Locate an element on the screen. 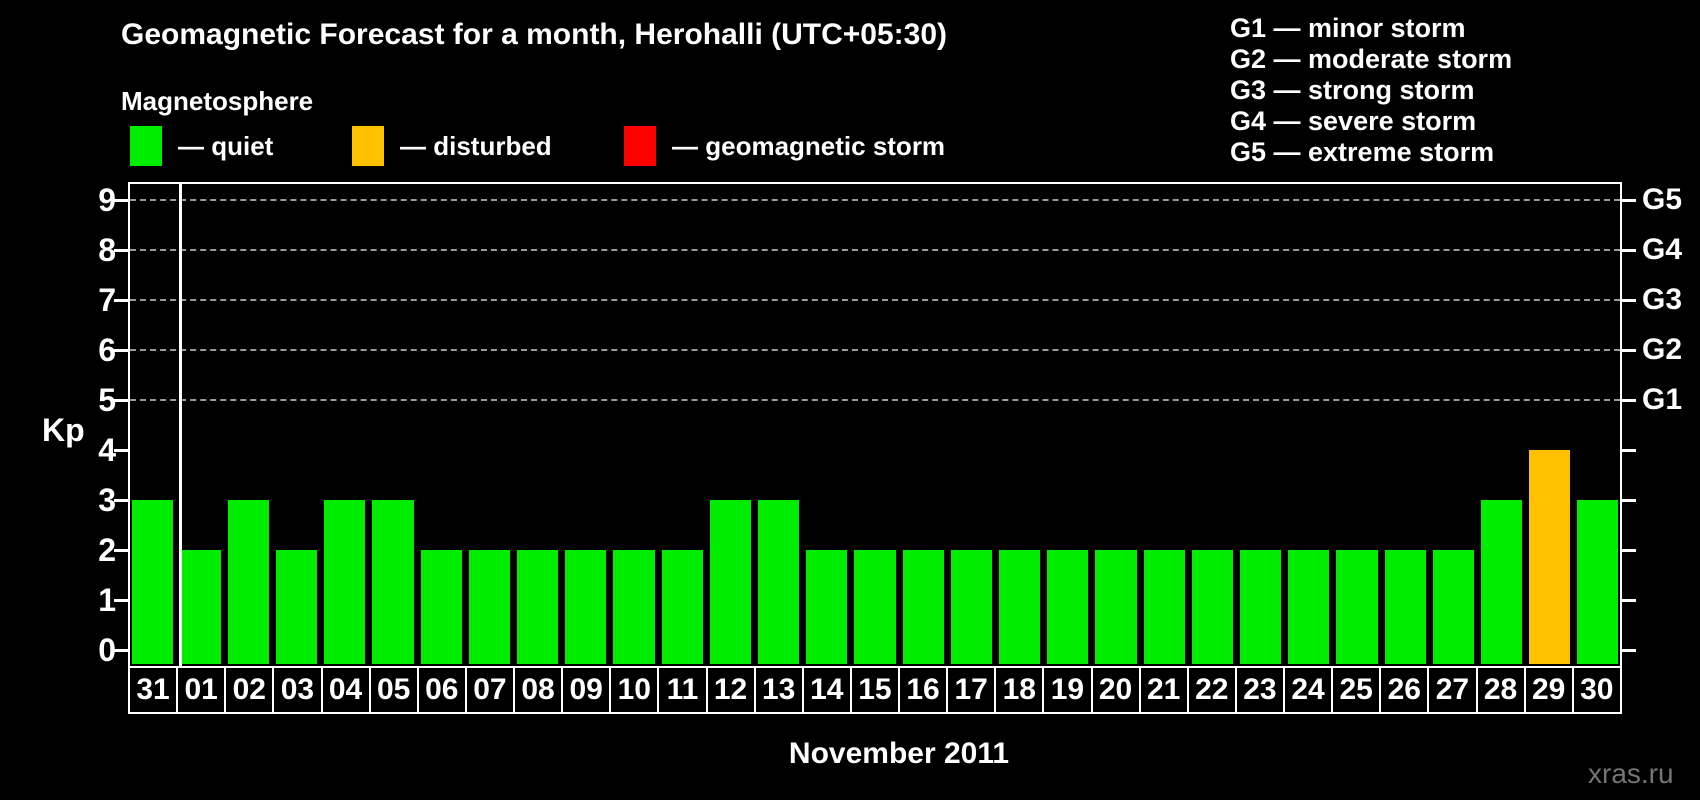 The image size is (1700, 800). g-scale-label-g2: G2 is located at coordinates (1662, 349).